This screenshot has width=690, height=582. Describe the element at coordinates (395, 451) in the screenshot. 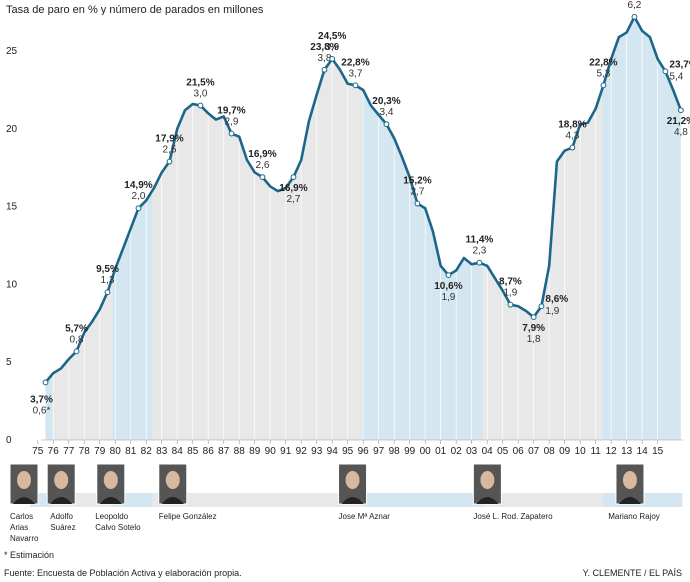

I see `x-tick-label: 98` at that location.